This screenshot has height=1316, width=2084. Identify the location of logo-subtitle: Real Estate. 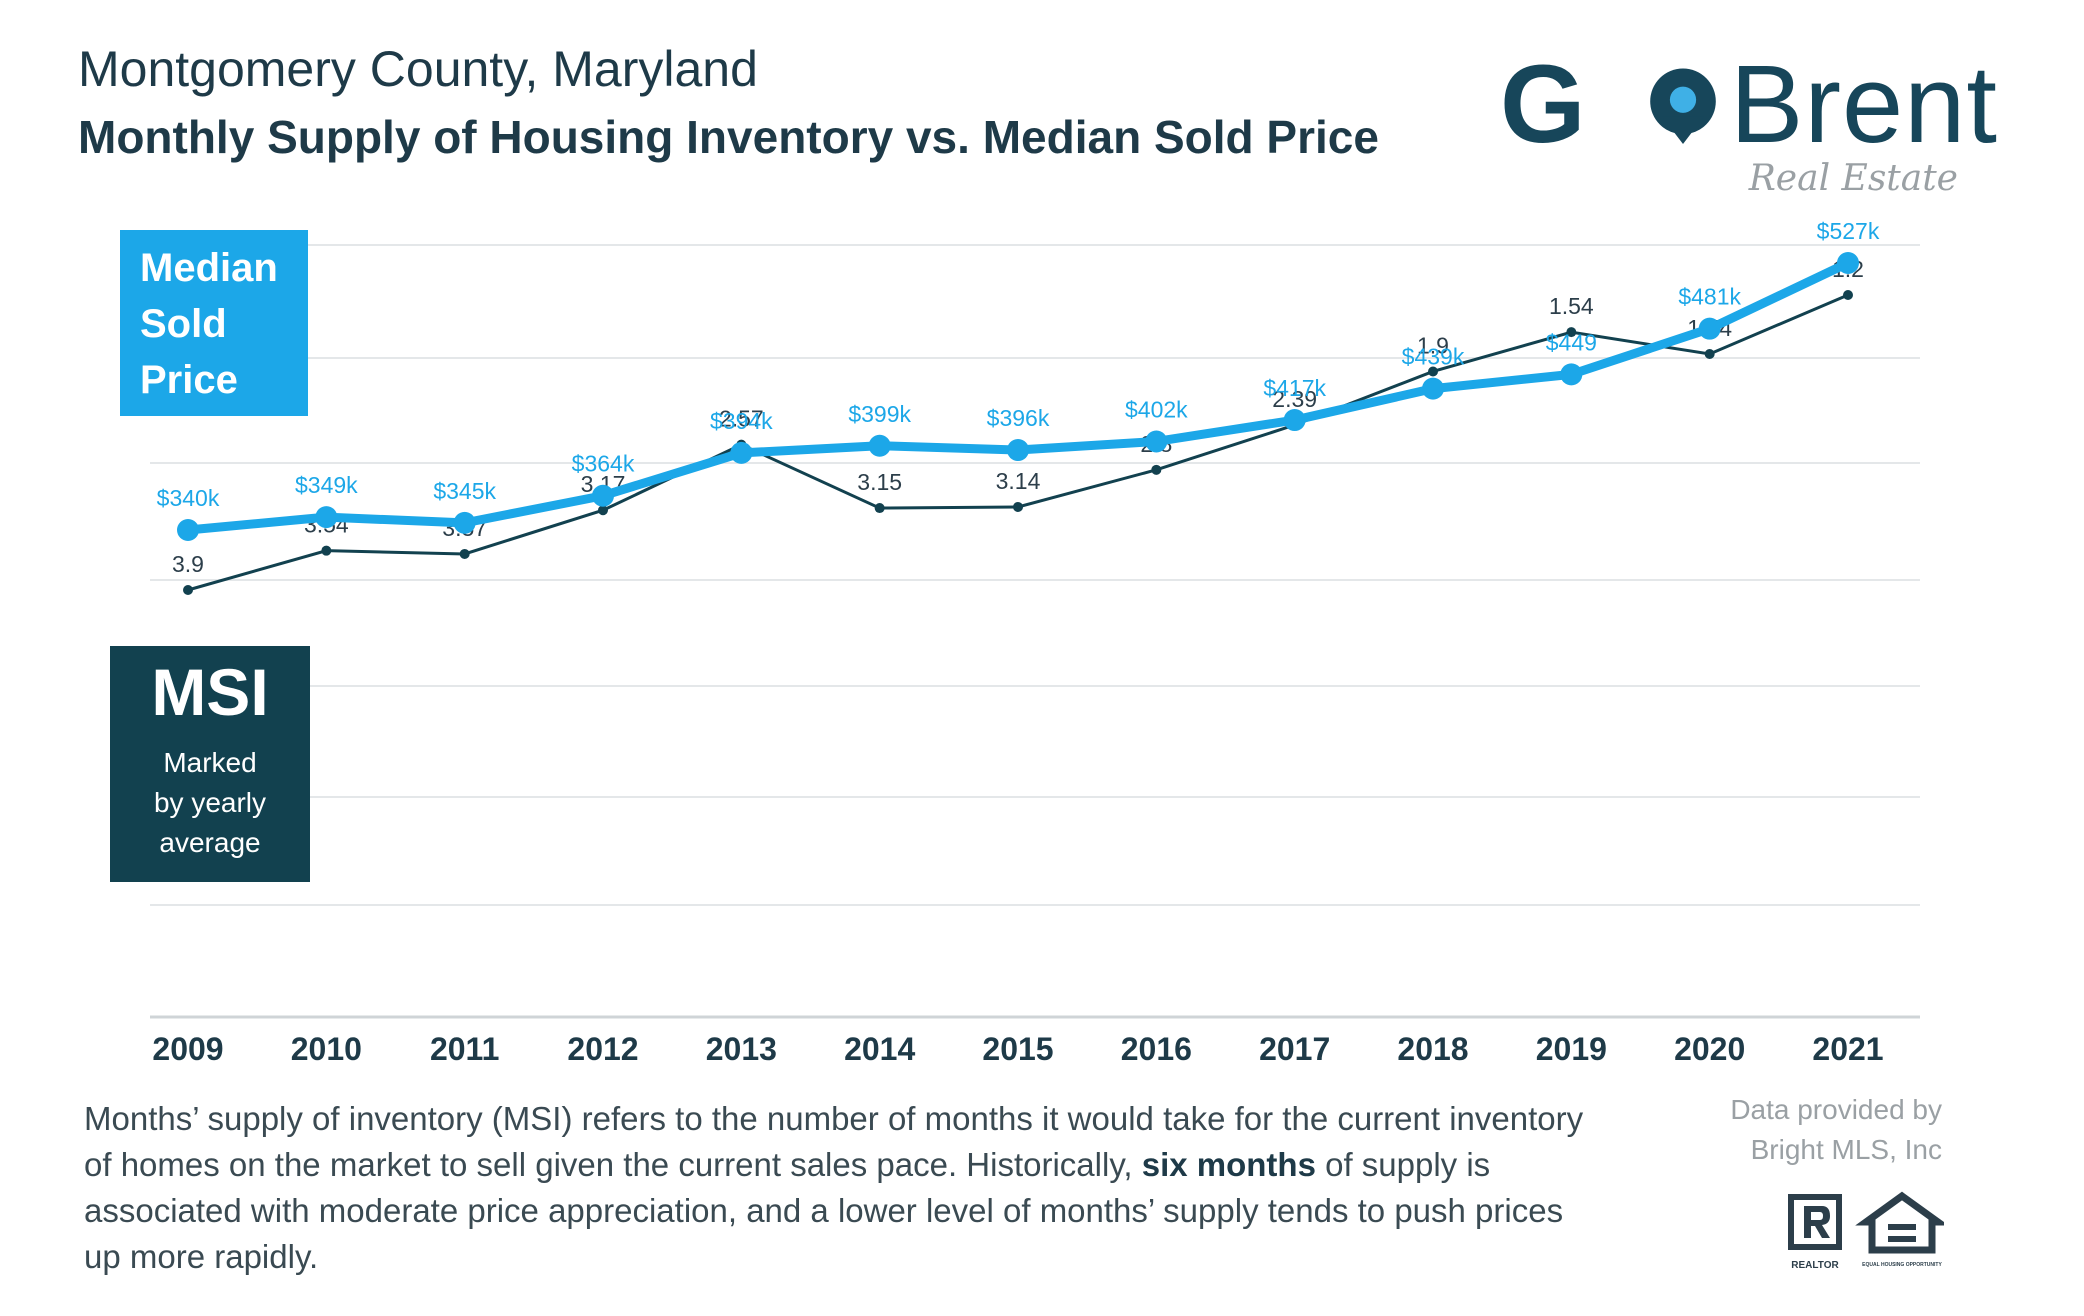
(1853, 178).